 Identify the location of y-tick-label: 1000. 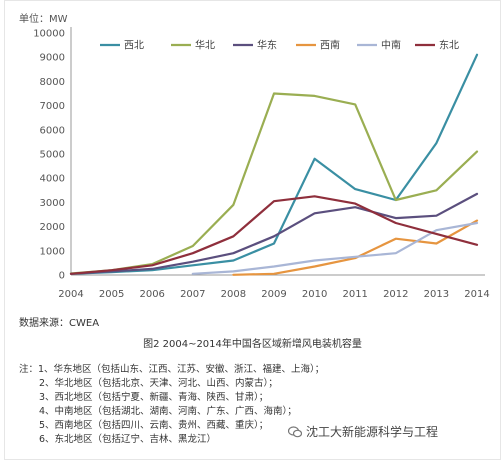
(52, 251).